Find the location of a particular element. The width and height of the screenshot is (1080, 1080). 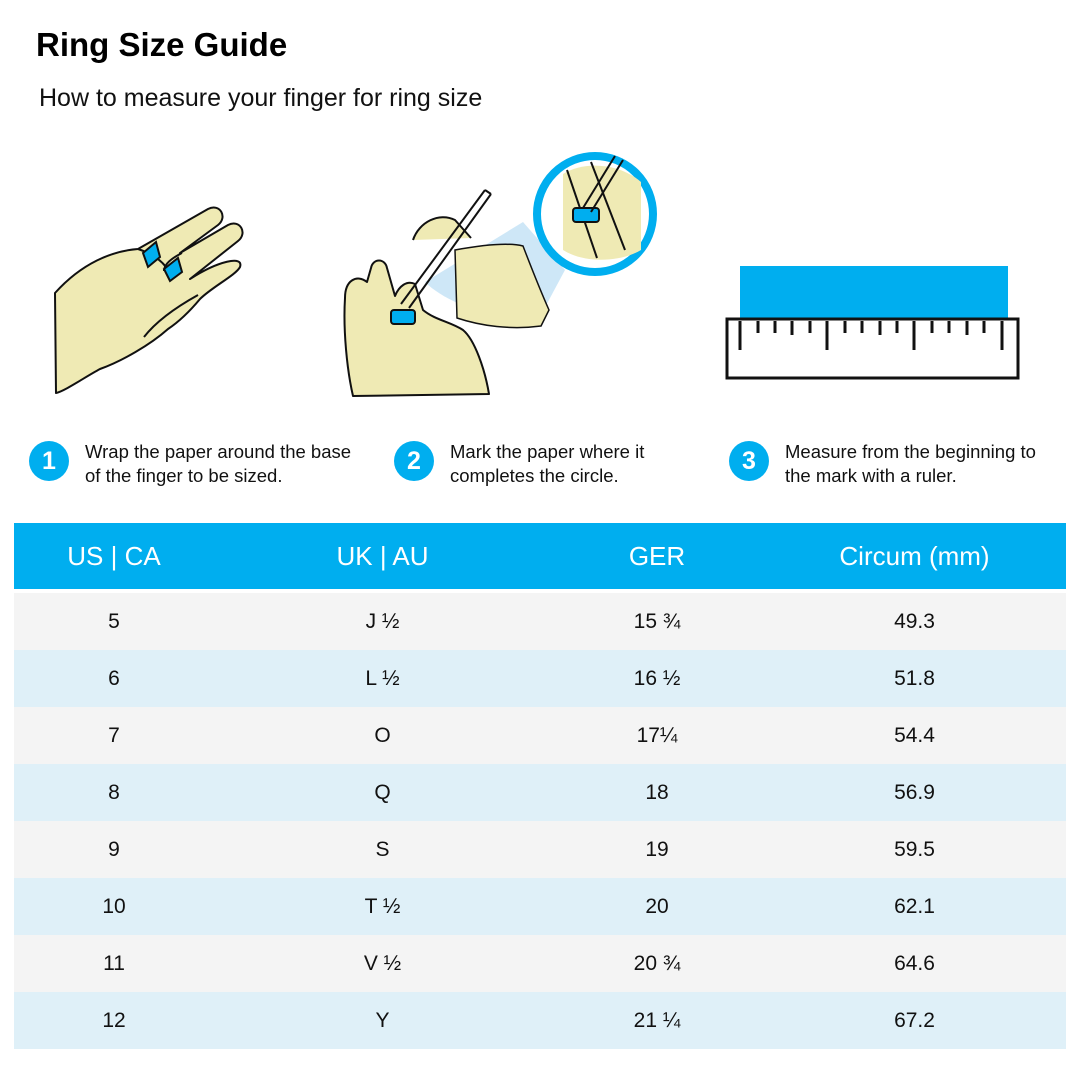

step-number-badge: 2 is located at coordinates (414, 461).